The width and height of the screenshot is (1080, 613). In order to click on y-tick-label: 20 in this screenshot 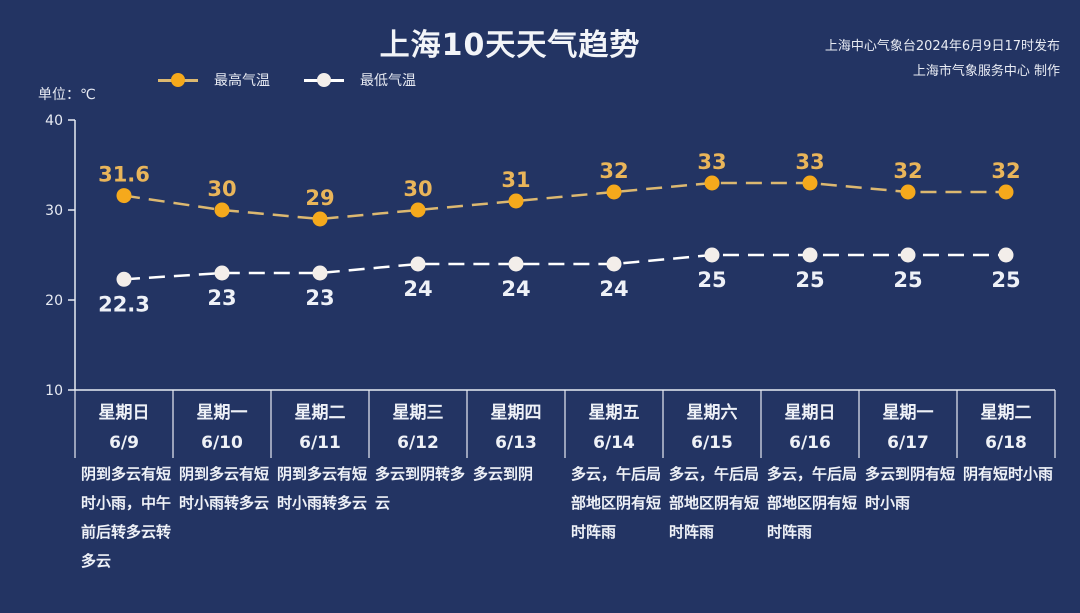, I will do `click(54, 301)`.